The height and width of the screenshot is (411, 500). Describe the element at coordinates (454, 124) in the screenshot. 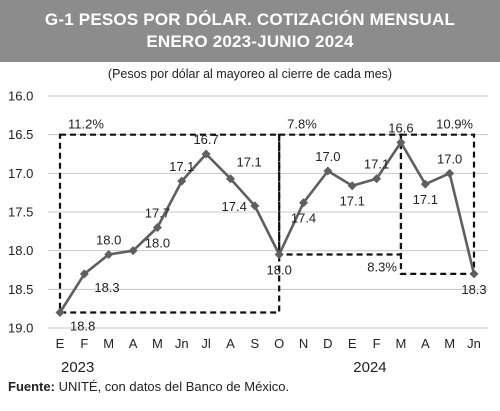

I see `annotation-label: 10.9%` at that location.